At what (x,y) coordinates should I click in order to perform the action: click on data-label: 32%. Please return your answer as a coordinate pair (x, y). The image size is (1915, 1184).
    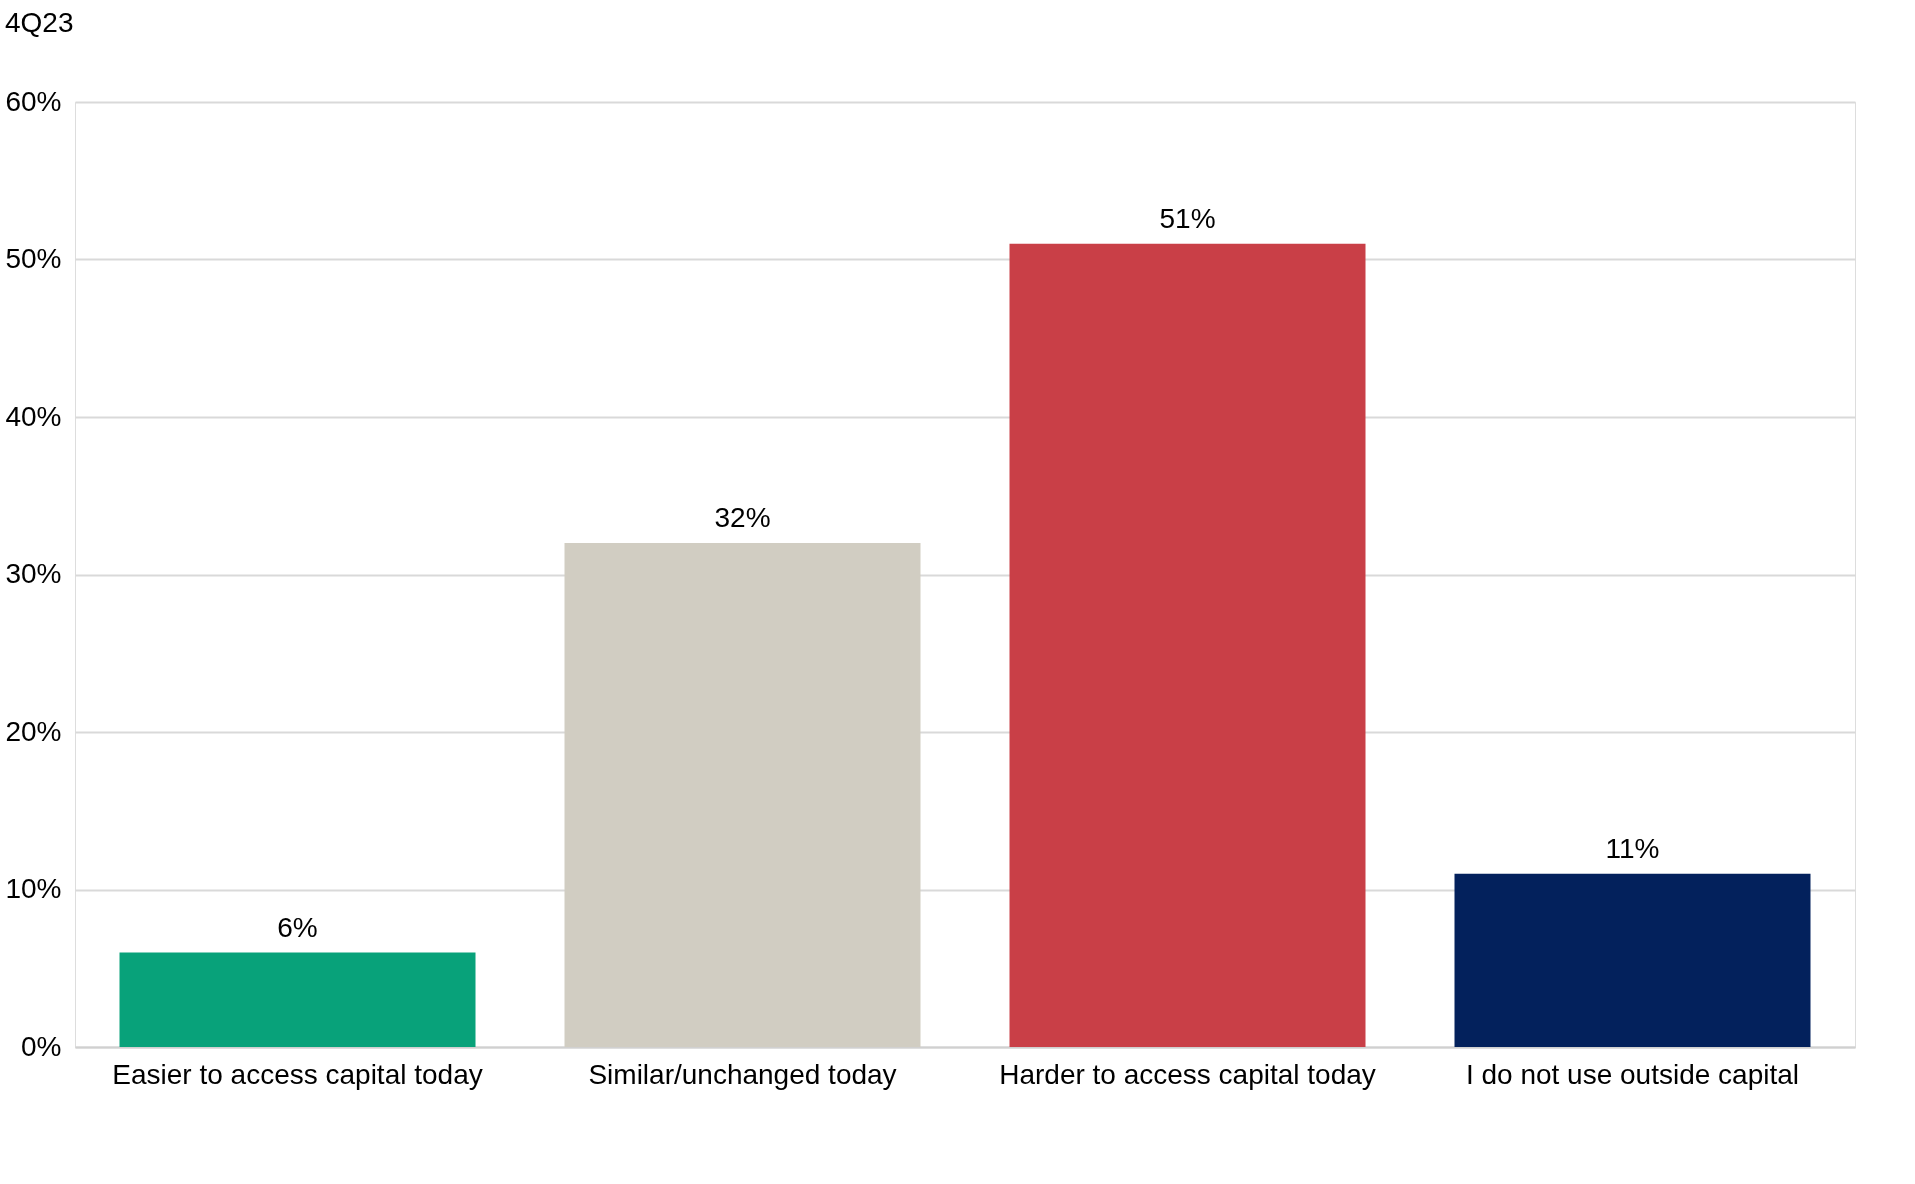
    Looking at the image, I should click on (742, 517).